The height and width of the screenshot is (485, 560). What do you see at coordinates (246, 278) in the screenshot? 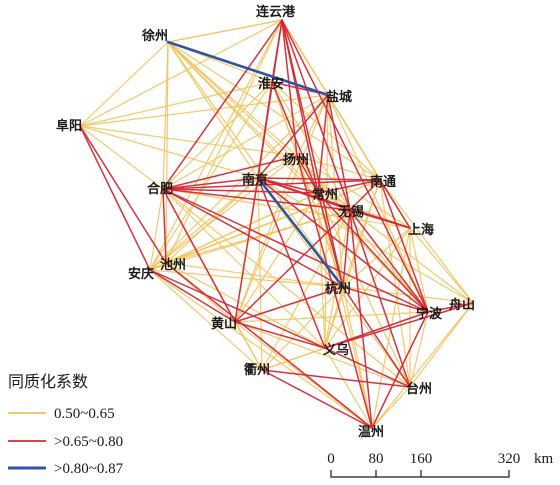
I see `link-low-anqing-hangzhou` at bounding box center [246, 278].